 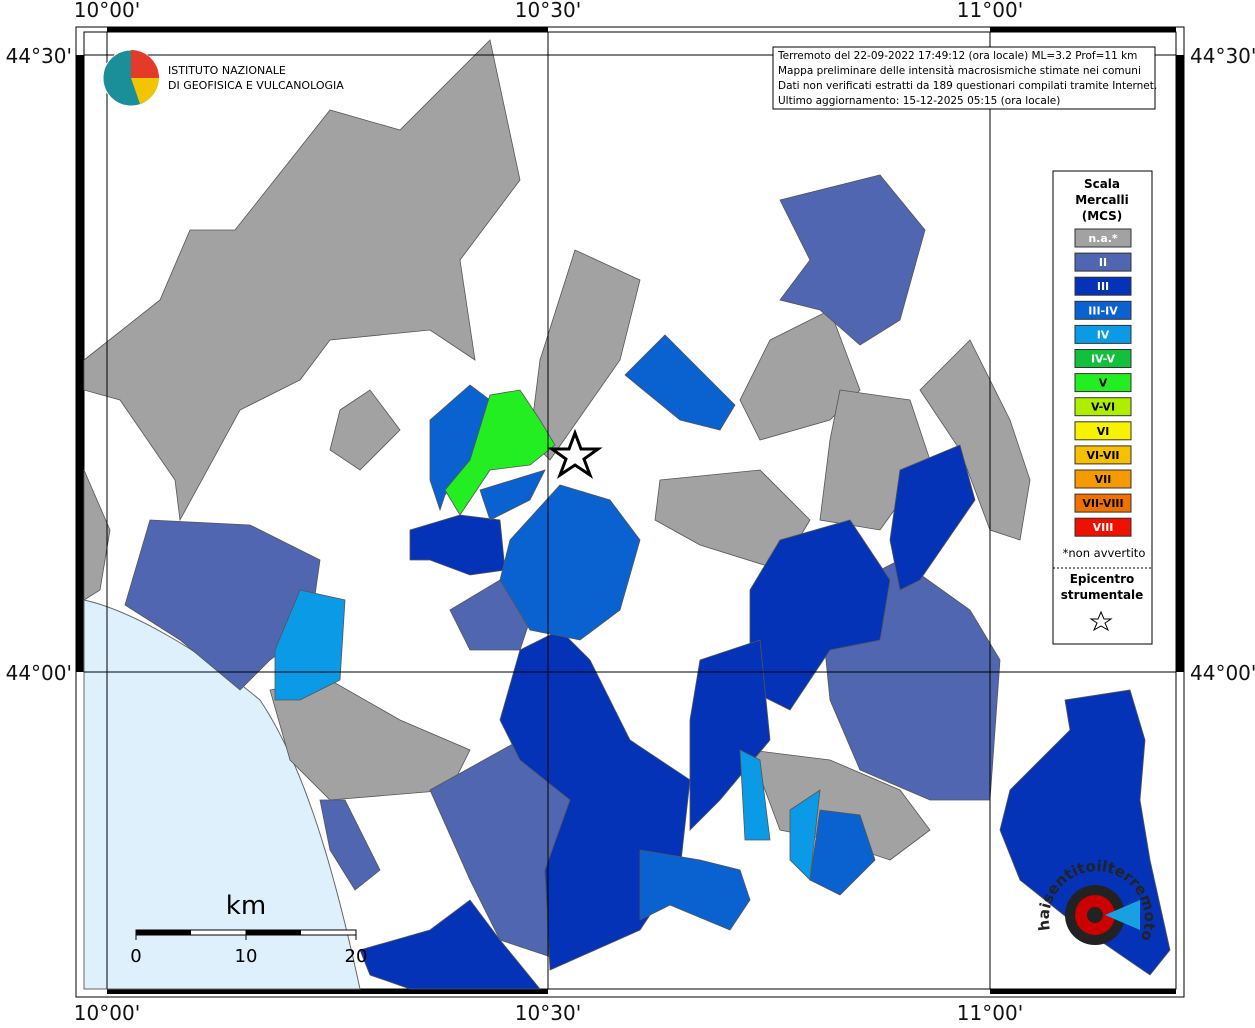 I want to click on legend-label: VII-VIII, so click(x=1102, y=503).